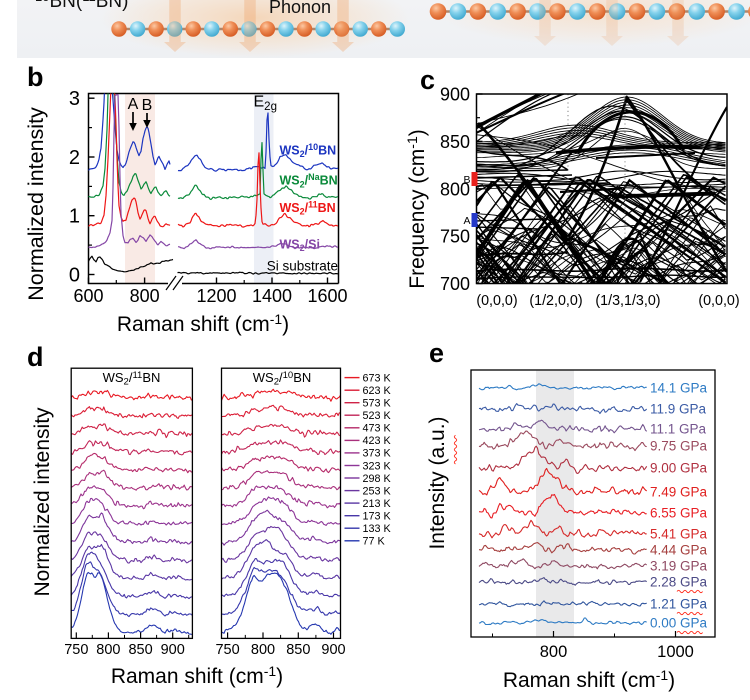 The image size is (750, 700). I want to click on svg-text: 3.19 GPa, so click(679, 566).